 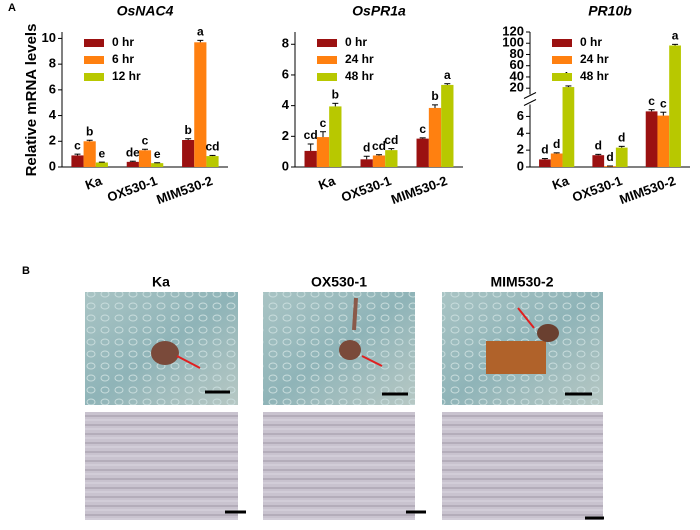 What do you see at coordinates (517, 64) in the screenshot?
I see `y-tick-label: 60` at bounding box center [517, 64].